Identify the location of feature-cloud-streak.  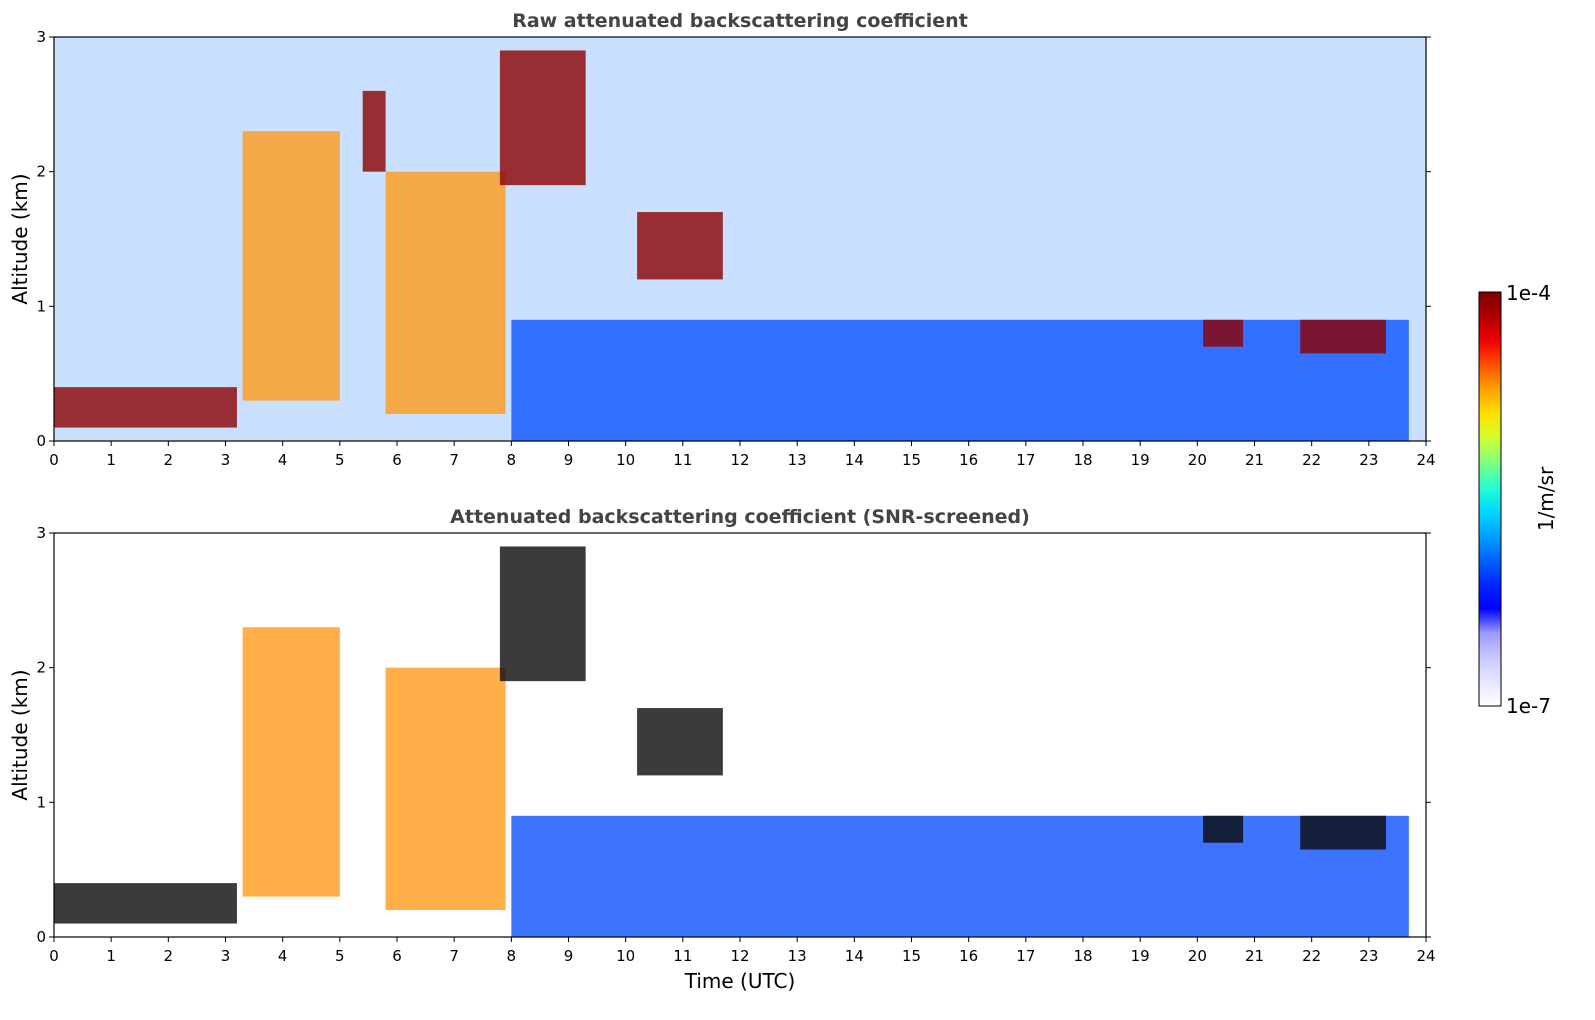
(374, 131).